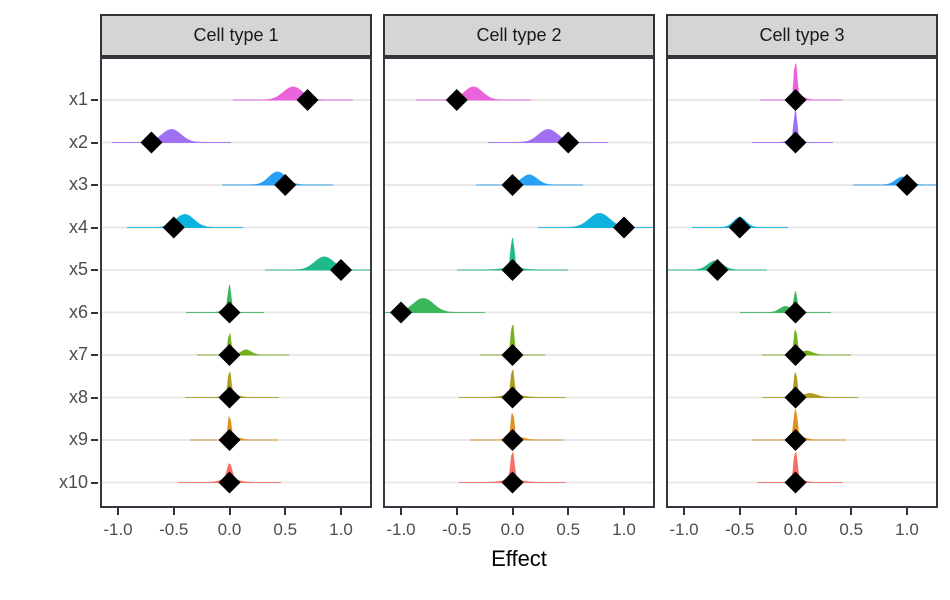 This screenshot has height=600, width=950. What do you see at coordinates (512, 466) in the screenshot?
I see `density-x10` at bounding box center [512, 466].